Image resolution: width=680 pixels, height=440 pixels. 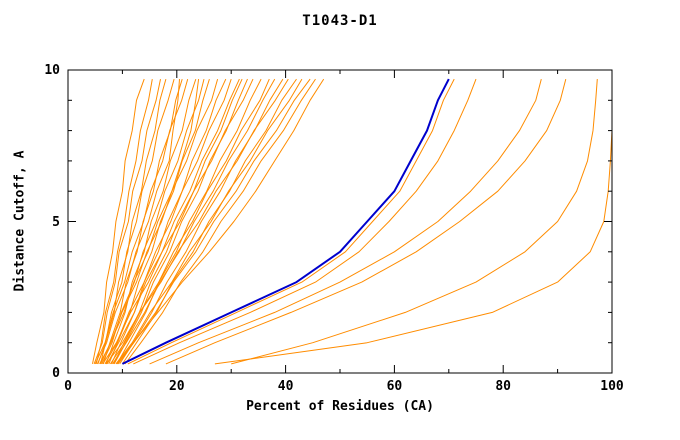 I want to click on y-tick-label: 10, so click(x=52, y=70).